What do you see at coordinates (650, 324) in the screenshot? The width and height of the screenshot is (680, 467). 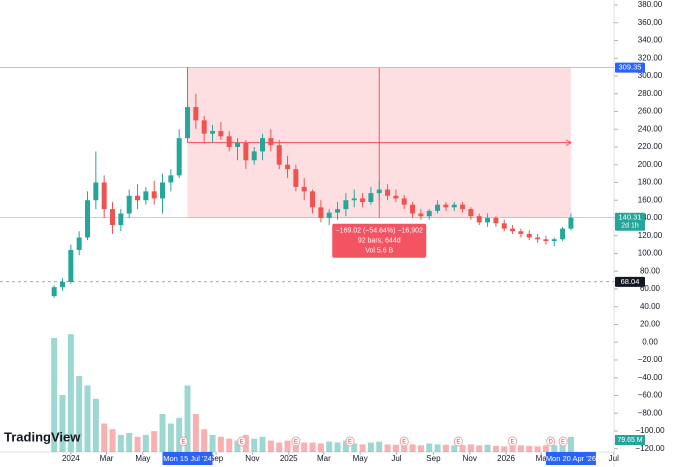 I see `y-tick-label: 20.00` at bounding box center [650, 324].